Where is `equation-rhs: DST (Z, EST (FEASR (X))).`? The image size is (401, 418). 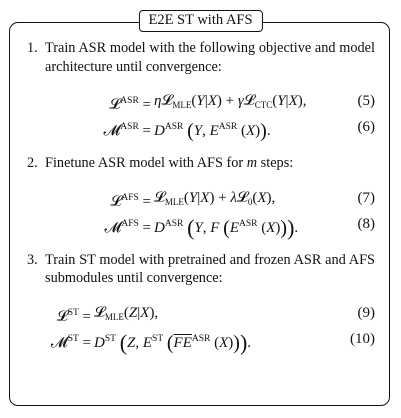 equation-rhs: DST (Z, EST (FEASR (X))). is located at coordinates (173, 342).